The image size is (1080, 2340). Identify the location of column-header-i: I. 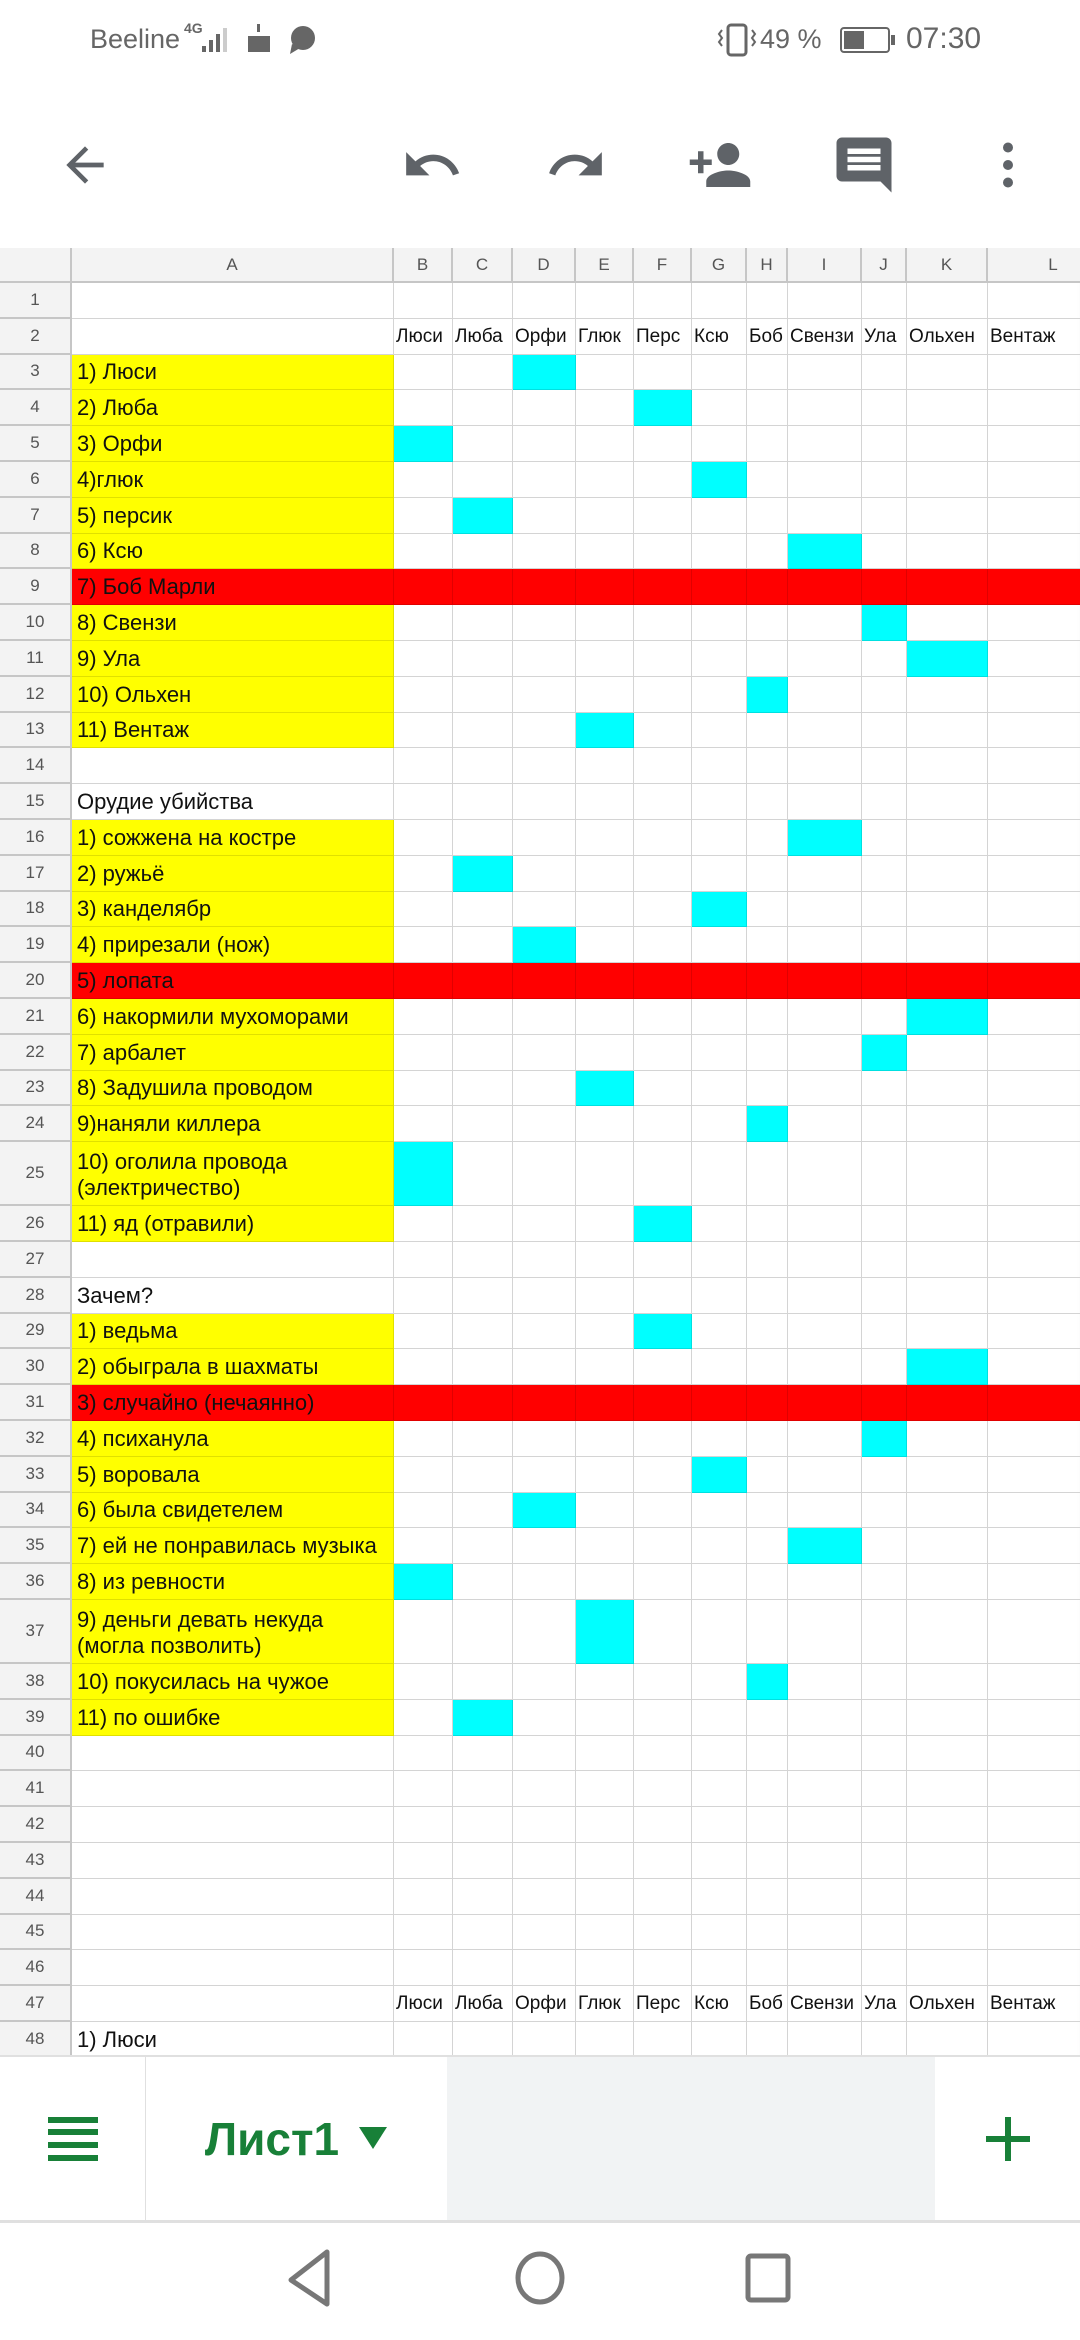
(825, 265).